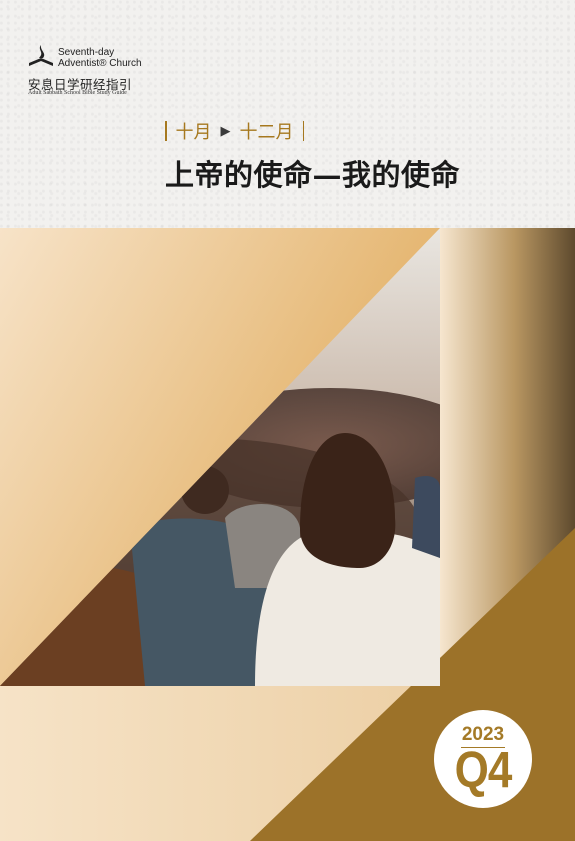 The image size is (575, 841). What do you see at coordinates (80, 84) in the screenshot?
I see `guide-title-cn: 安息日学研经指引` at bounding box center [80, 84].